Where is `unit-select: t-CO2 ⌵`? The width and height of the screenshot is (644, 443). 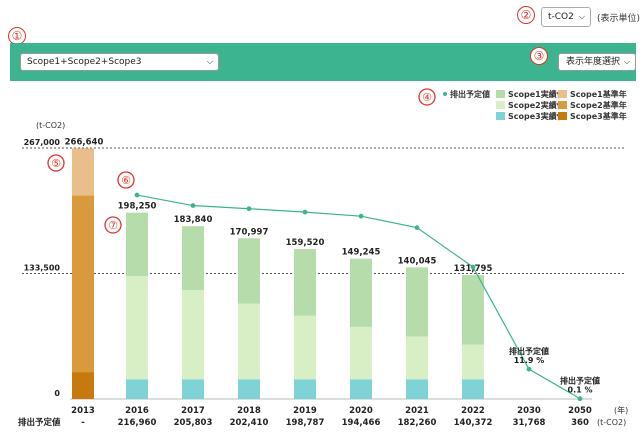 unit-select: t-CO2 ⌵ is located at coordinates (566, 17).